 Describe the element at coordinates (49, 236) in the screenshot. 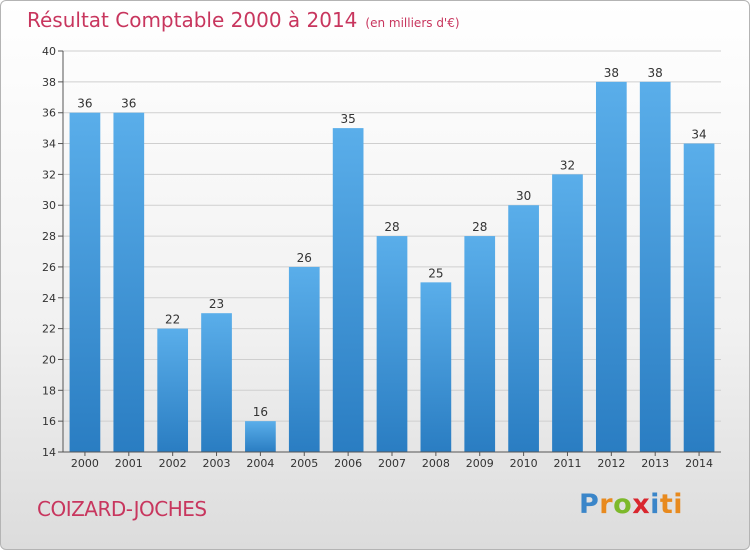

I see `y-tick-label: 28` at that location.